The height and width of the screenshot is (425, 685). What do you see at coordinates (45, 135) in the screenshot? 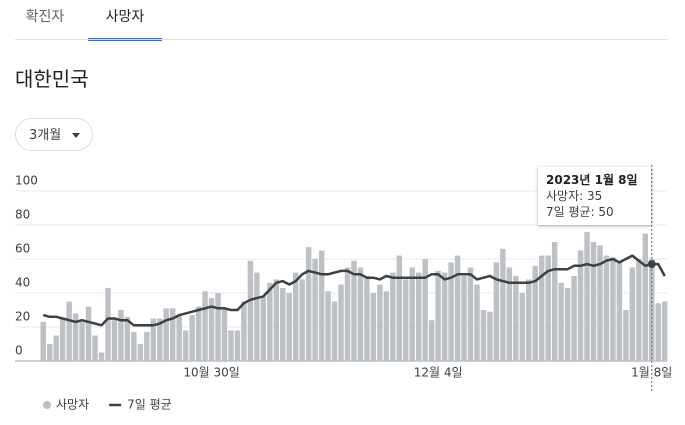
I see `dropdown-label: 3개월` at bounding box center [45, 135].